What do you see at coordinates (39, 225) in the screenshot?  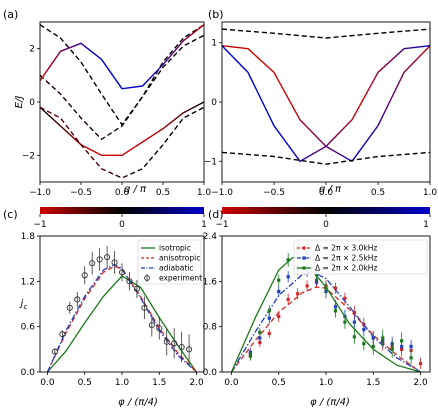 I see `colorbar-a-min: −1` at bounding box center [39, 225].